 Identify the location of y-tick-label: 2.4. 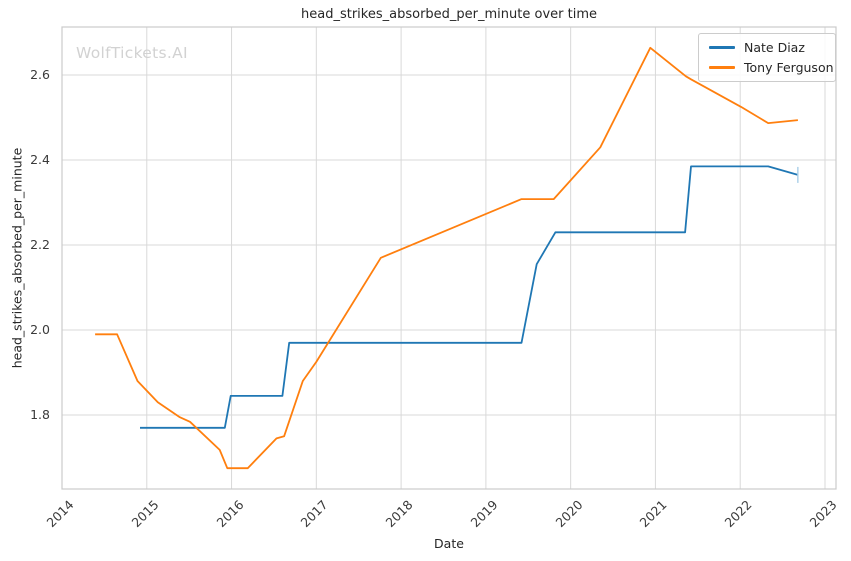
(40, 160).